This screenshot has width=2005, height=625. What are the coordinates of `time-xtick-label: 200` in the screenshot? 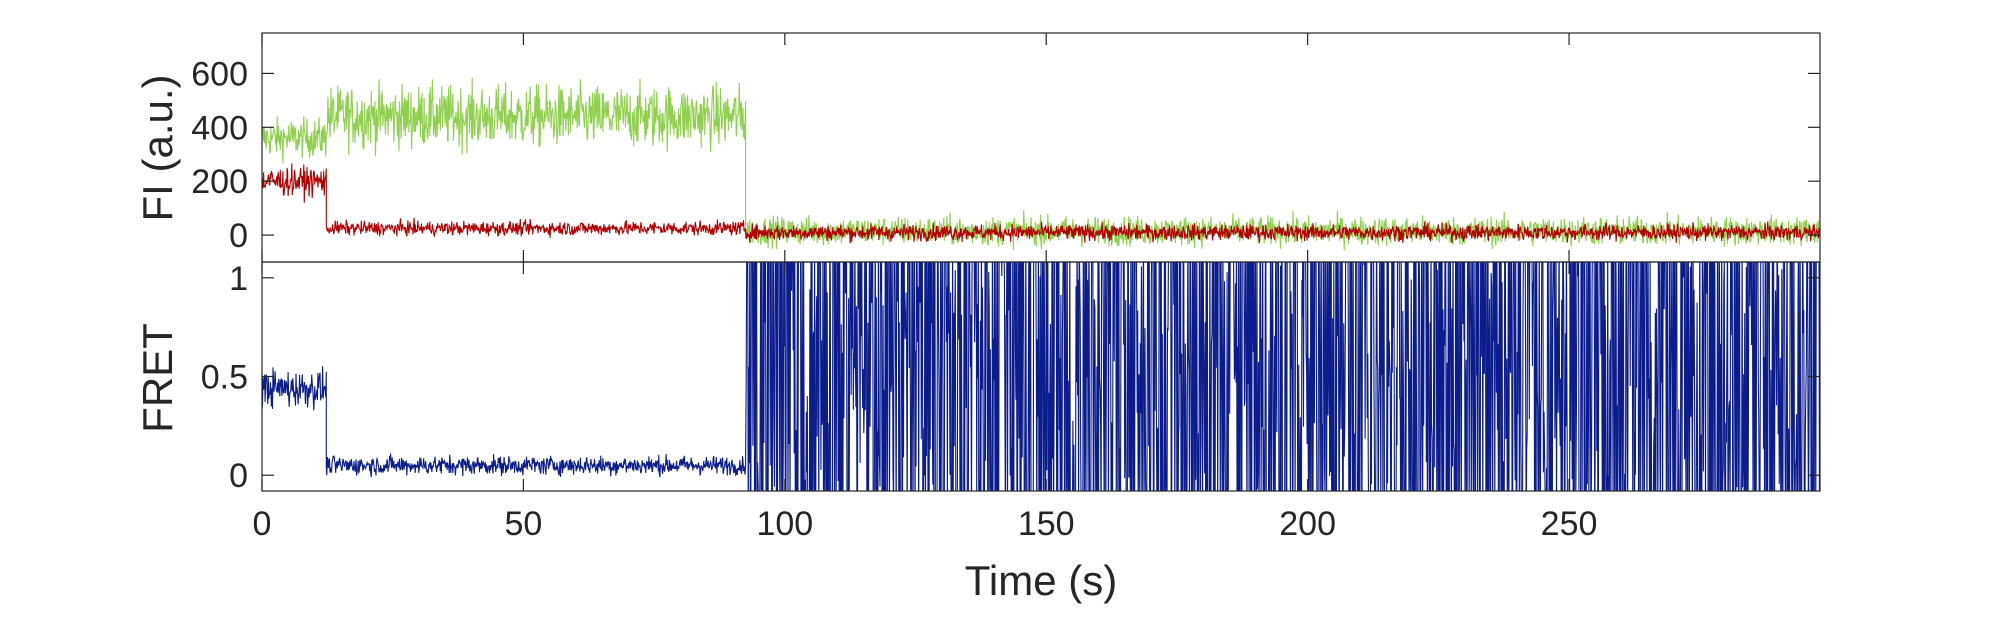 It's located at (1307, 524).